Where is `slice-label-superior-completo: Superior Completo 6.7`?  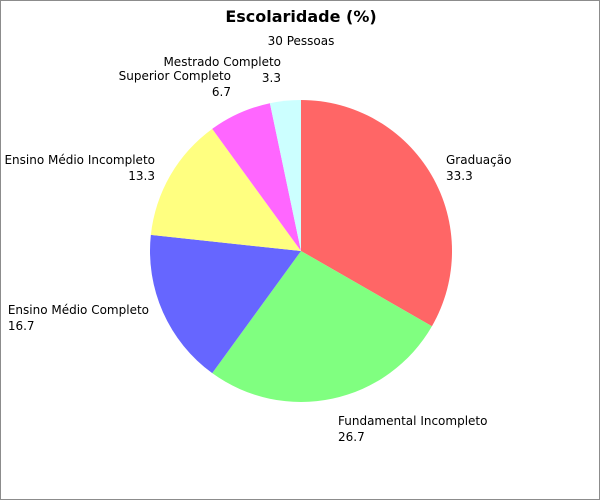 slice-label-superior-completo: Superior Completo 6.7 is located at coordinates (175, 84).